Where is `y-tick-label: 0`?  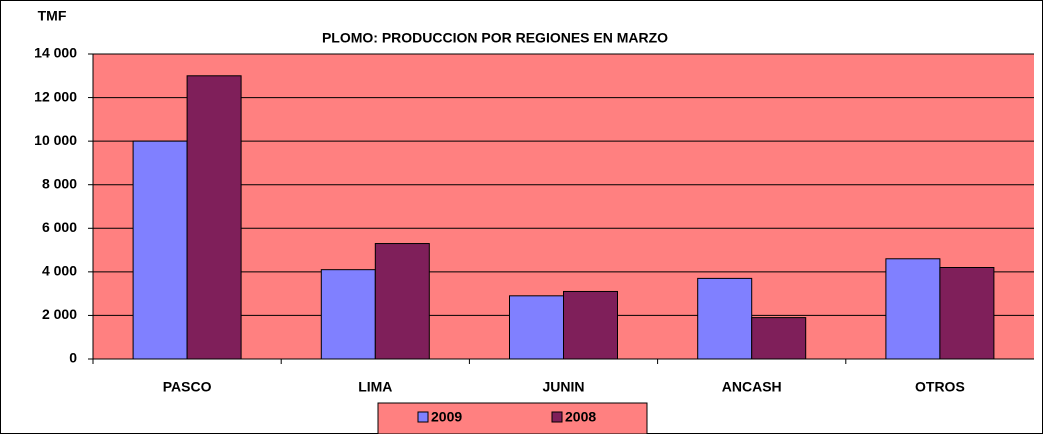 y-tick-label: 0 is located at coordinates (73, 358).